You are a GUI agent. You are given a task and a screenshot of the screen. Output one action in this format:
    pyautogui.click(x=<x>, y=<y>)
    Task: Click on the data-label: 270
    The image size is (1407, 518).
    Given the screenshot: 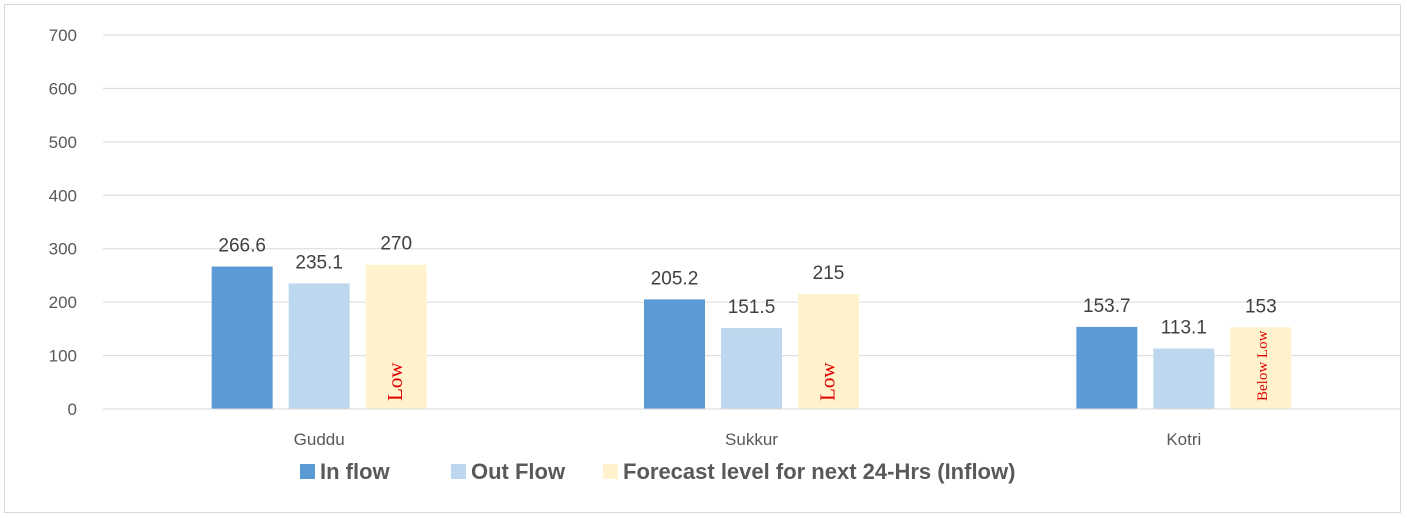 What is the action you would take?
    pyautogui.click(x=396, y=244)
    